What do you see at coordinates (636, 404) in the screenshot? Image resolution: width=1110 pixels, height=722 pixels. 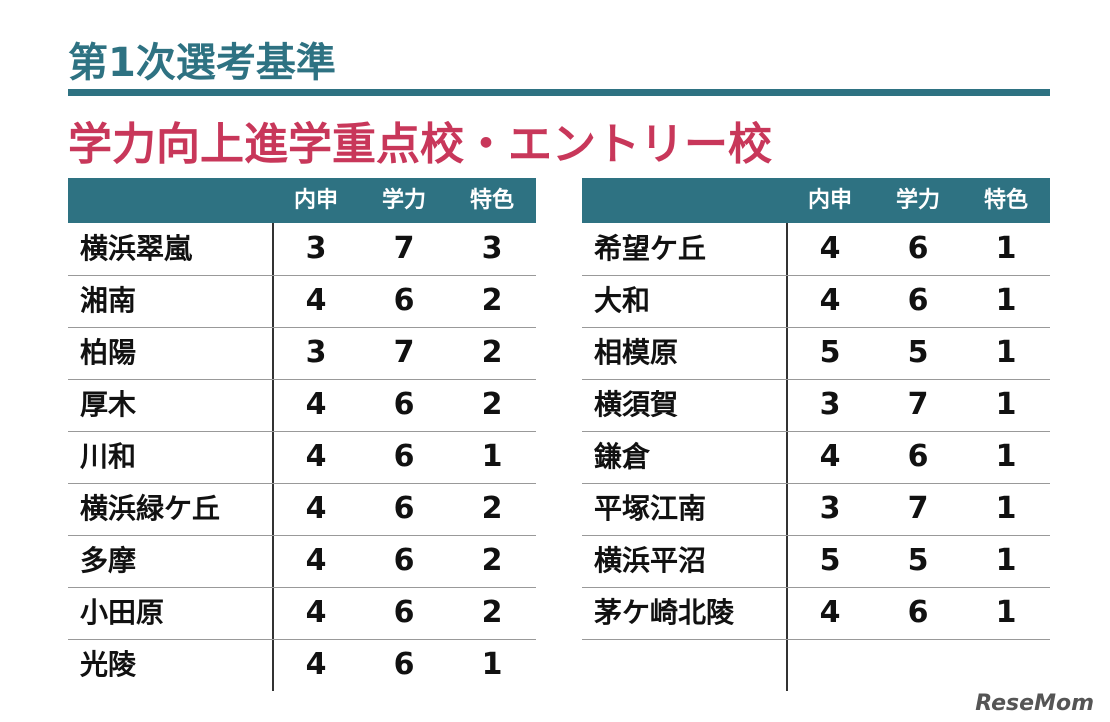 I see `school-name: 横須賀` at bounding box center [636, 404].